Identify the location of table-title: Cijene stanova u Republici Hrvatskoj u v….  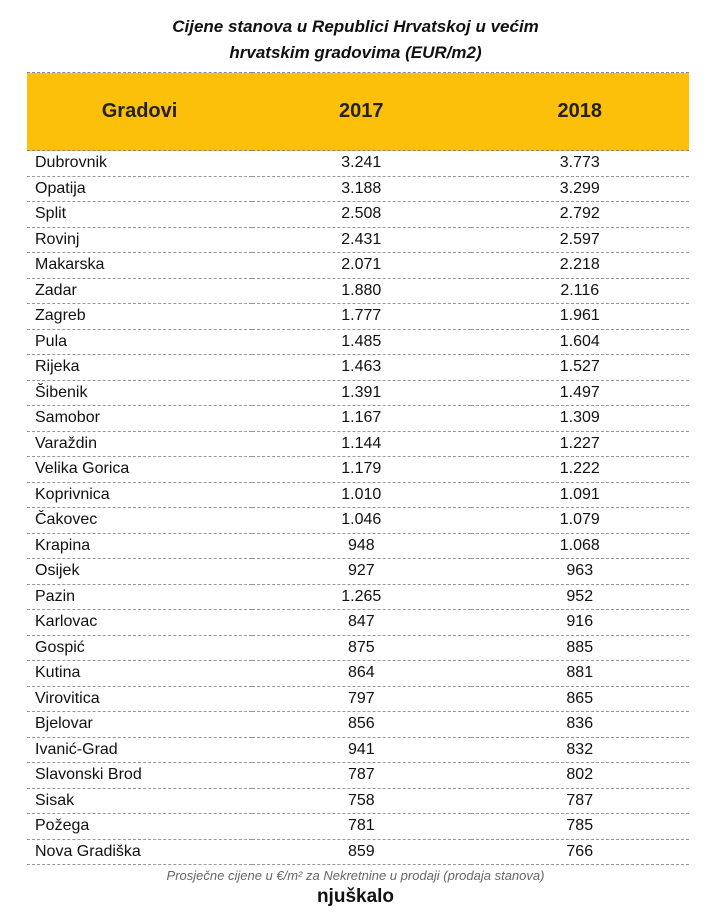
(355, 36).